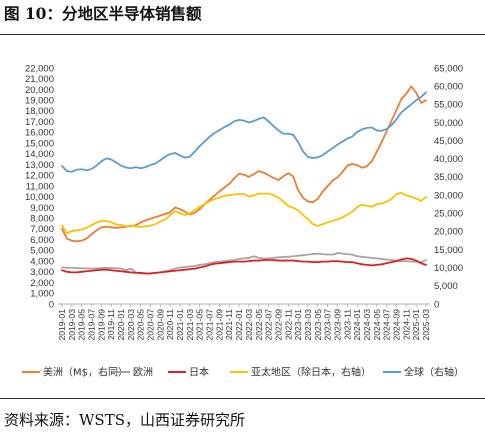  I want to click on x-tick-label: 2019-01, so click(62, 325).